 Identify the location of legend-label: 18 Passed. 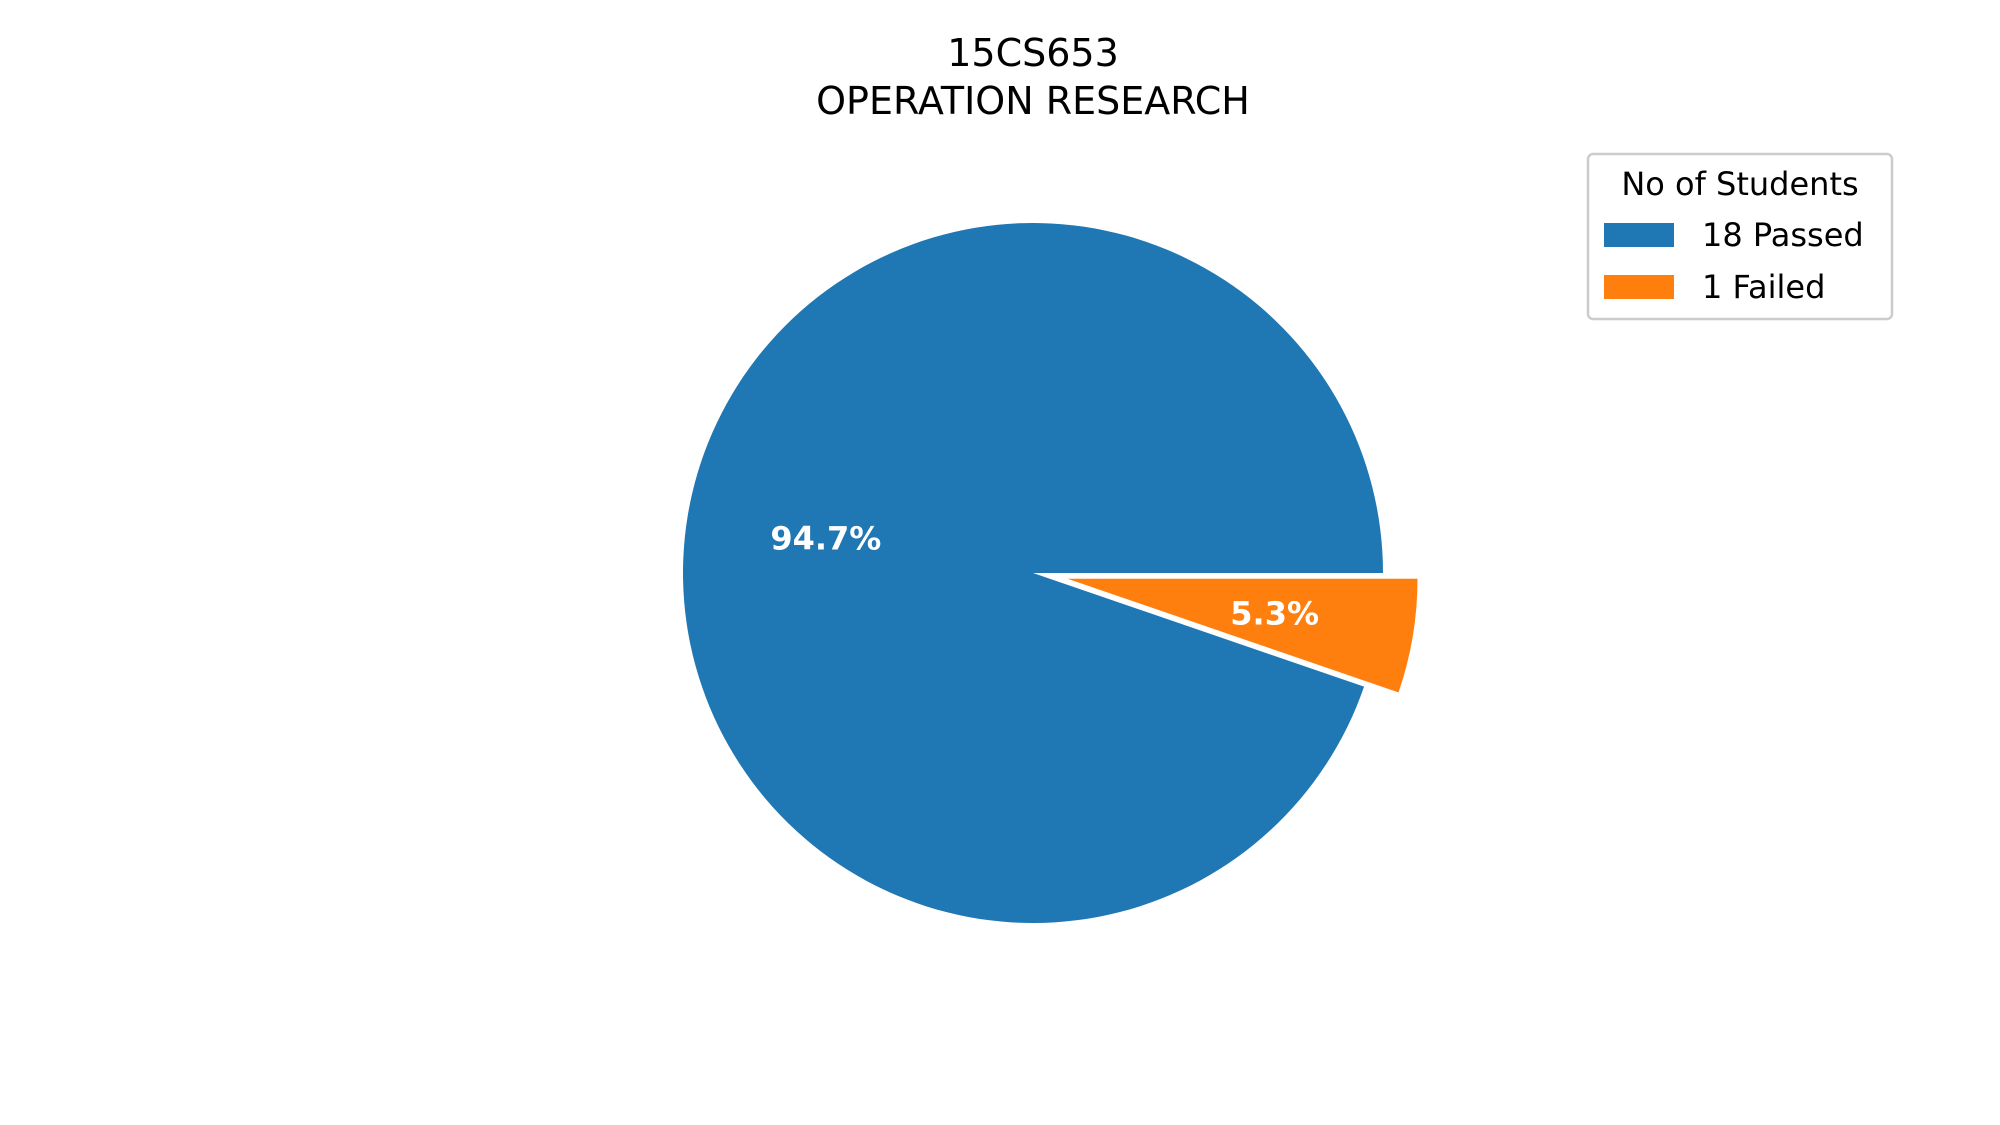
(1783, 235).